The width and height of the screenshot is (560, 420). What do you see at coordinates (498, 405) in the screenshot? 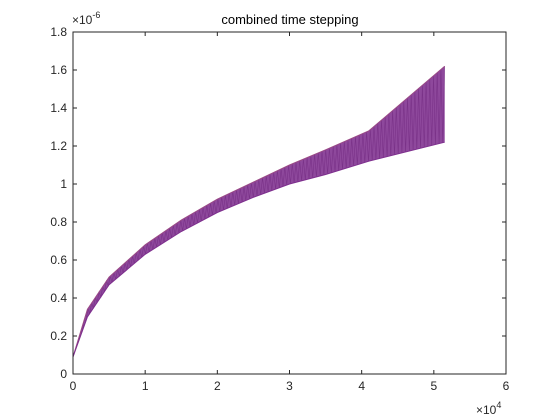
I see `x-exponent-power: 4` at bounding box center [498, 405].